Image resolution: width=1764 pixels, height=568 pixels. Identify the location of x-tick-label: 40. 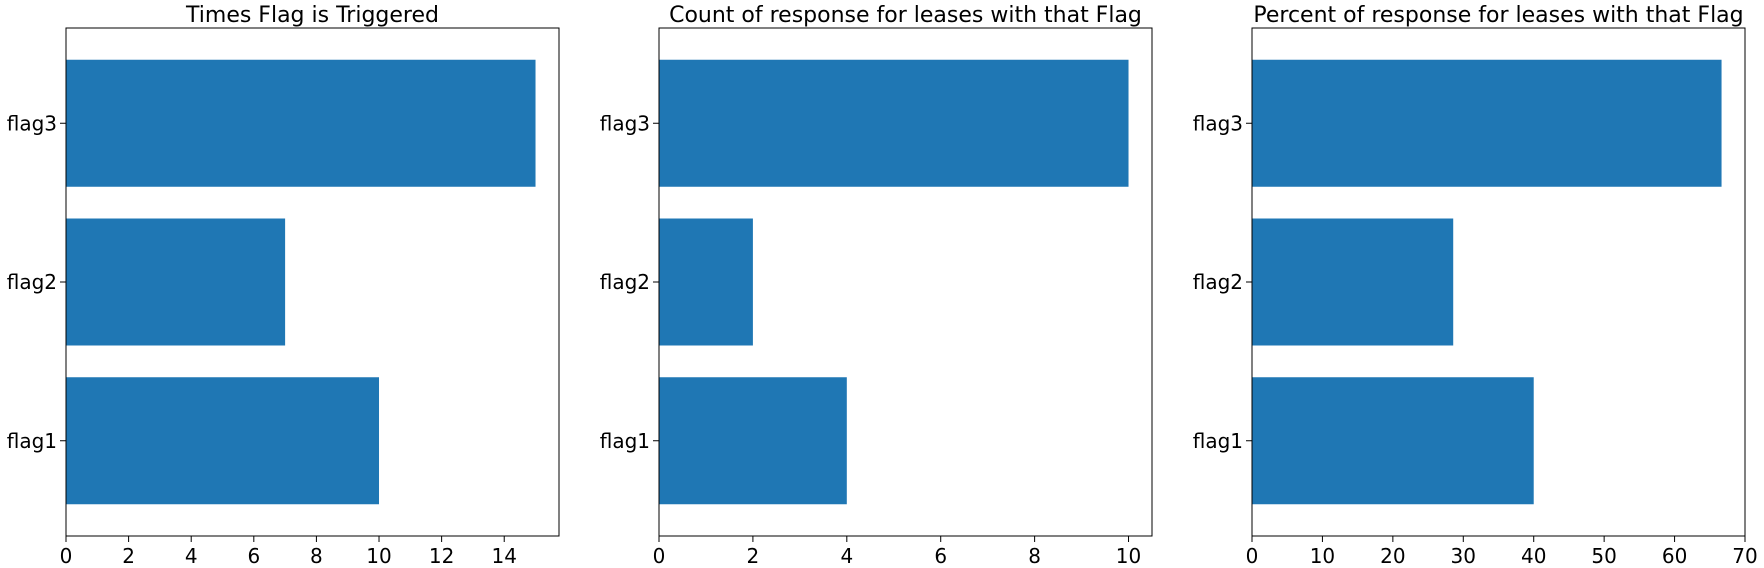
(1533, 556).